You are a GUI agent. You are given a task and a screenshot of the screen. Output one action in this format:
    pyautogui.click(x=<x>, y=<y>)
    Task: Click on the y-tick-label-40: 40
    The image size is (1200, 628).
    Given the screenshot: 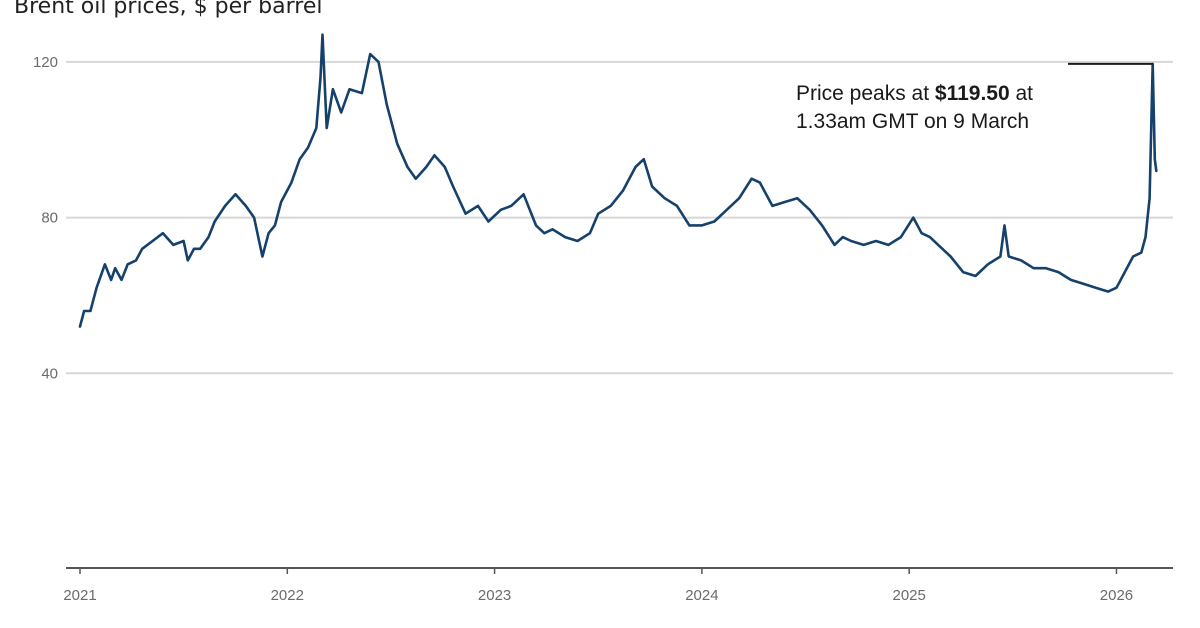 What is the action you would take?
    pyautogui.click(x=49, y=373)
    